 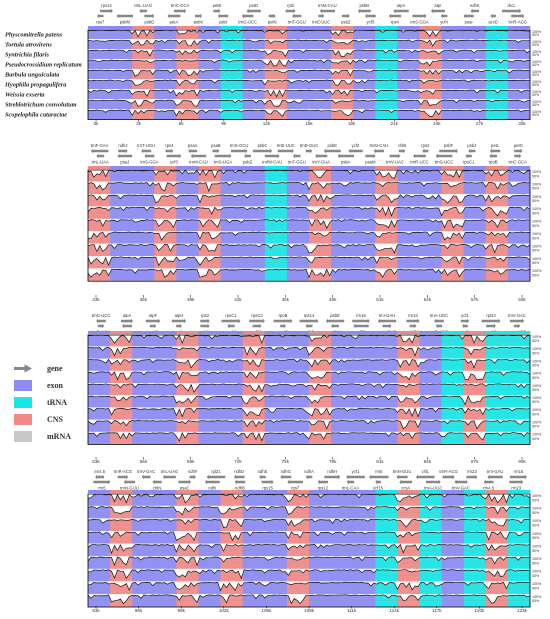 What do you see at coordinates (101, 315) in the screenshot?
I see `gene-label: trnG-UCC` at bounding box center [101, 315].